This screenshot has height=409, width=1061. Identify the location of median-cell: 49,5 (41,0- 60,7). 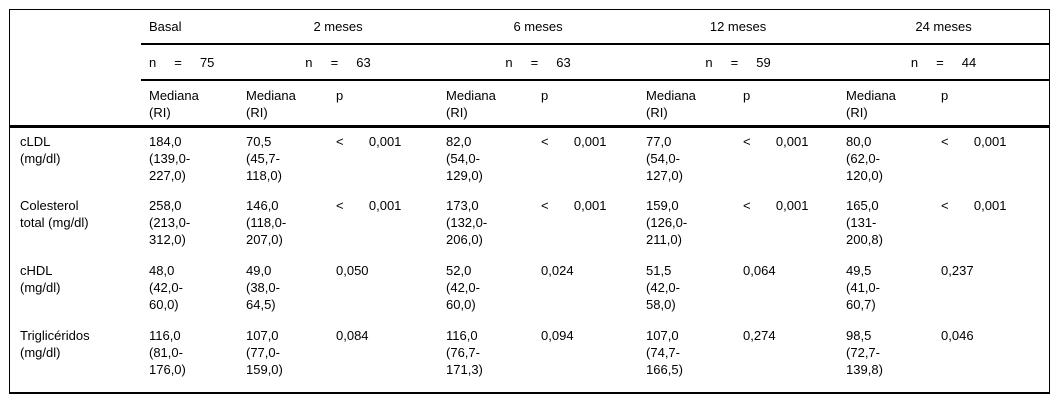
(863, 287).